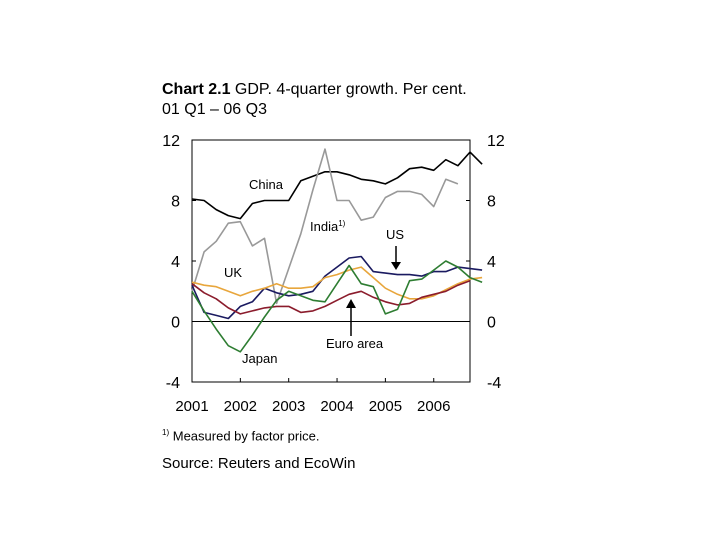  I want to click on y-tick-label-right: 0, so click(491, 323).